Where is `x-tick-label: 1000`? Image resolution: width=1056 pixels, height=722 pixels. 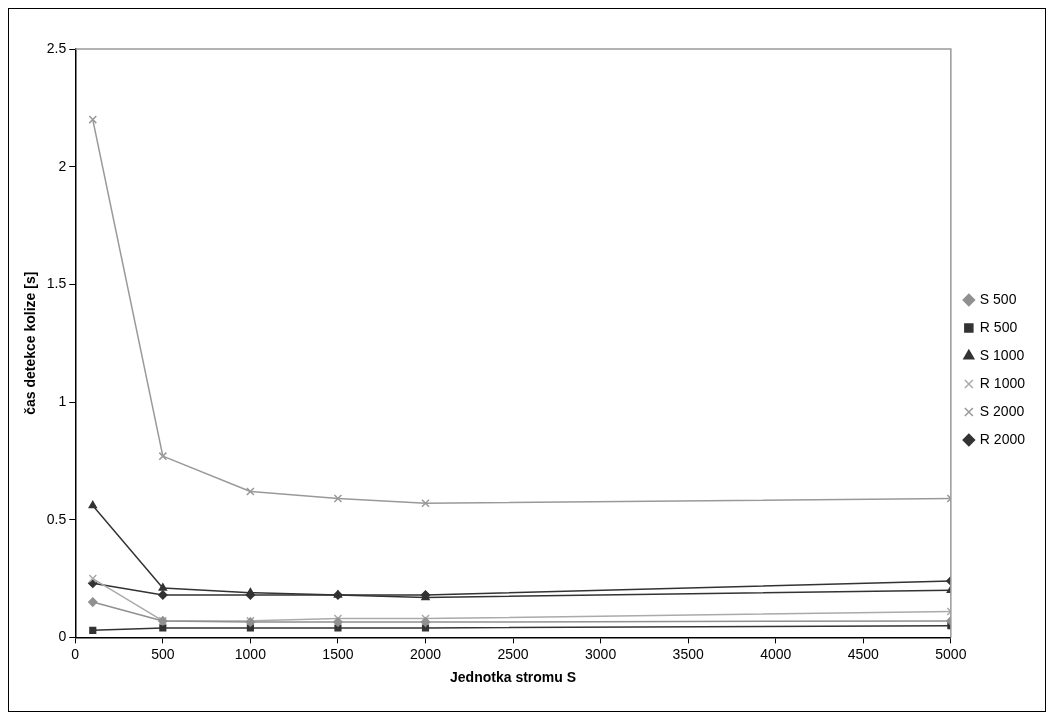 x-tick-label: 1000 is located at coordinates (250, 653).